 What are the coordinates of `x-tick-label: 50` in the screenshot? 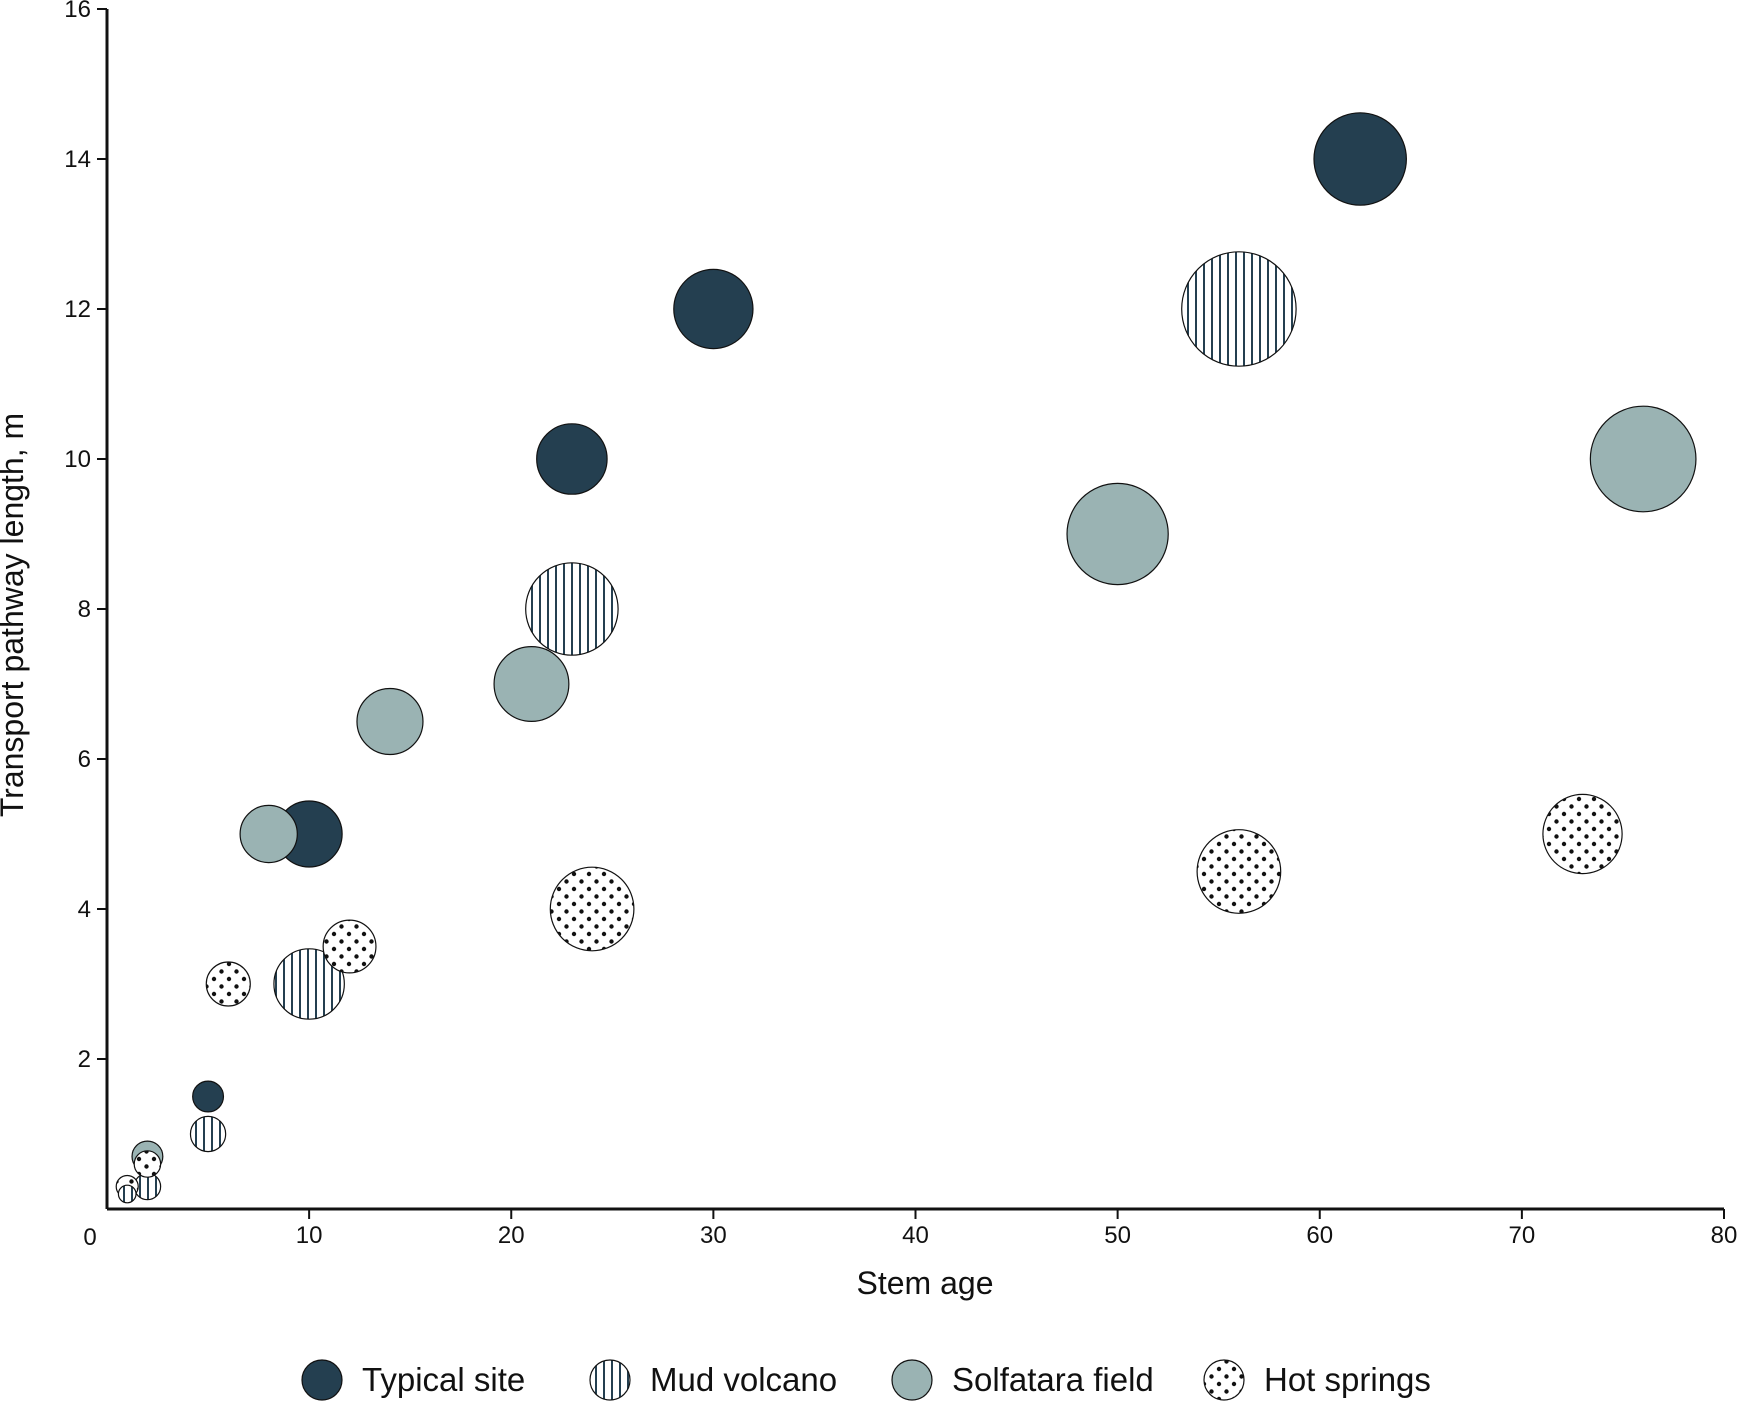 It's located at (1117, 1235).